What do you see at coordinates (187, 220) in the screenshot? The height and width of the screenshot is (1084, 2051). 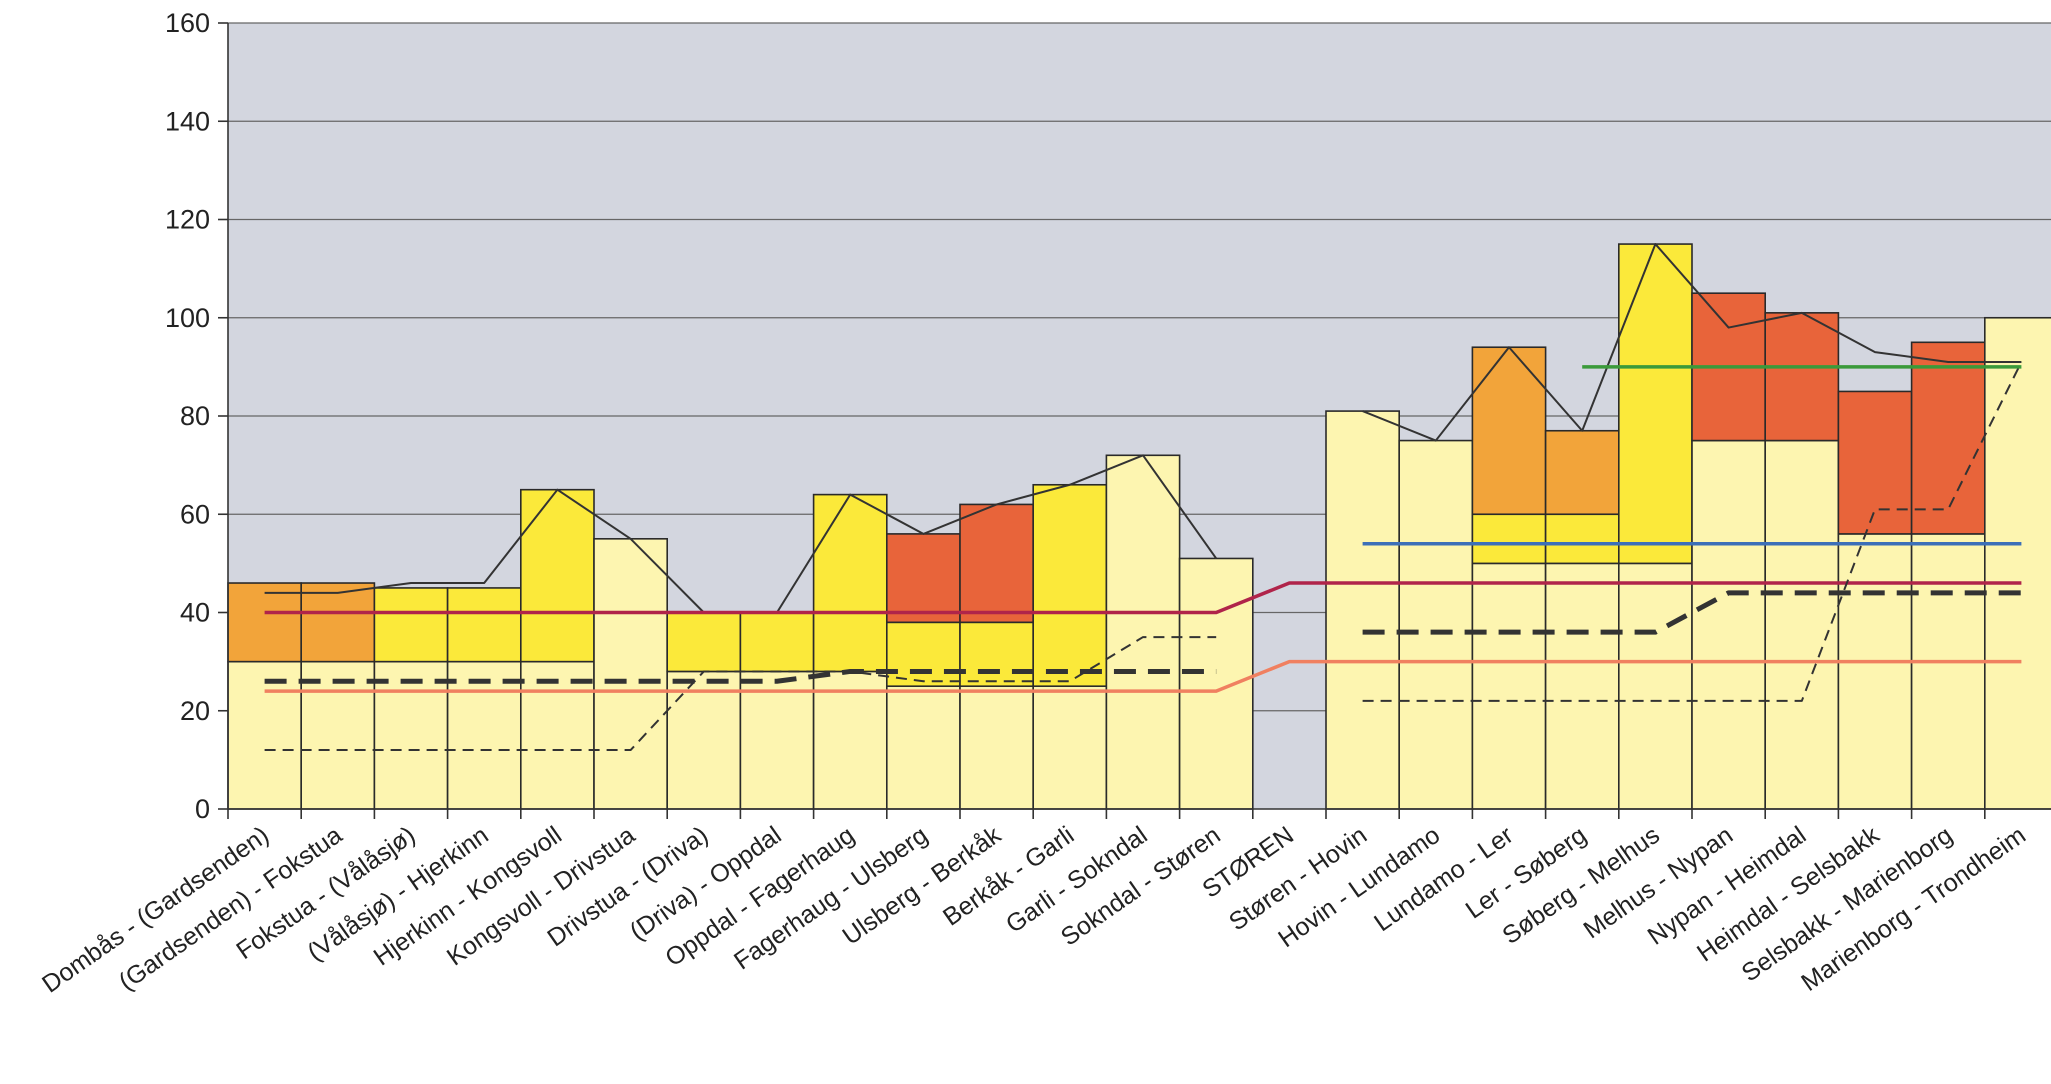 I see `y-tick-label: 120` at bounding box center [187, 220].